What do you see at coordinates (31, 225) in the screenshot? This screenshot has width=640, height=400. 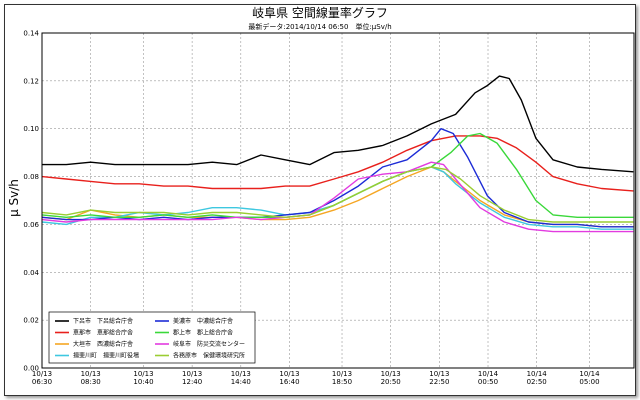 I see `y-tick-label: 0.06` at bounding box center [31, 225].